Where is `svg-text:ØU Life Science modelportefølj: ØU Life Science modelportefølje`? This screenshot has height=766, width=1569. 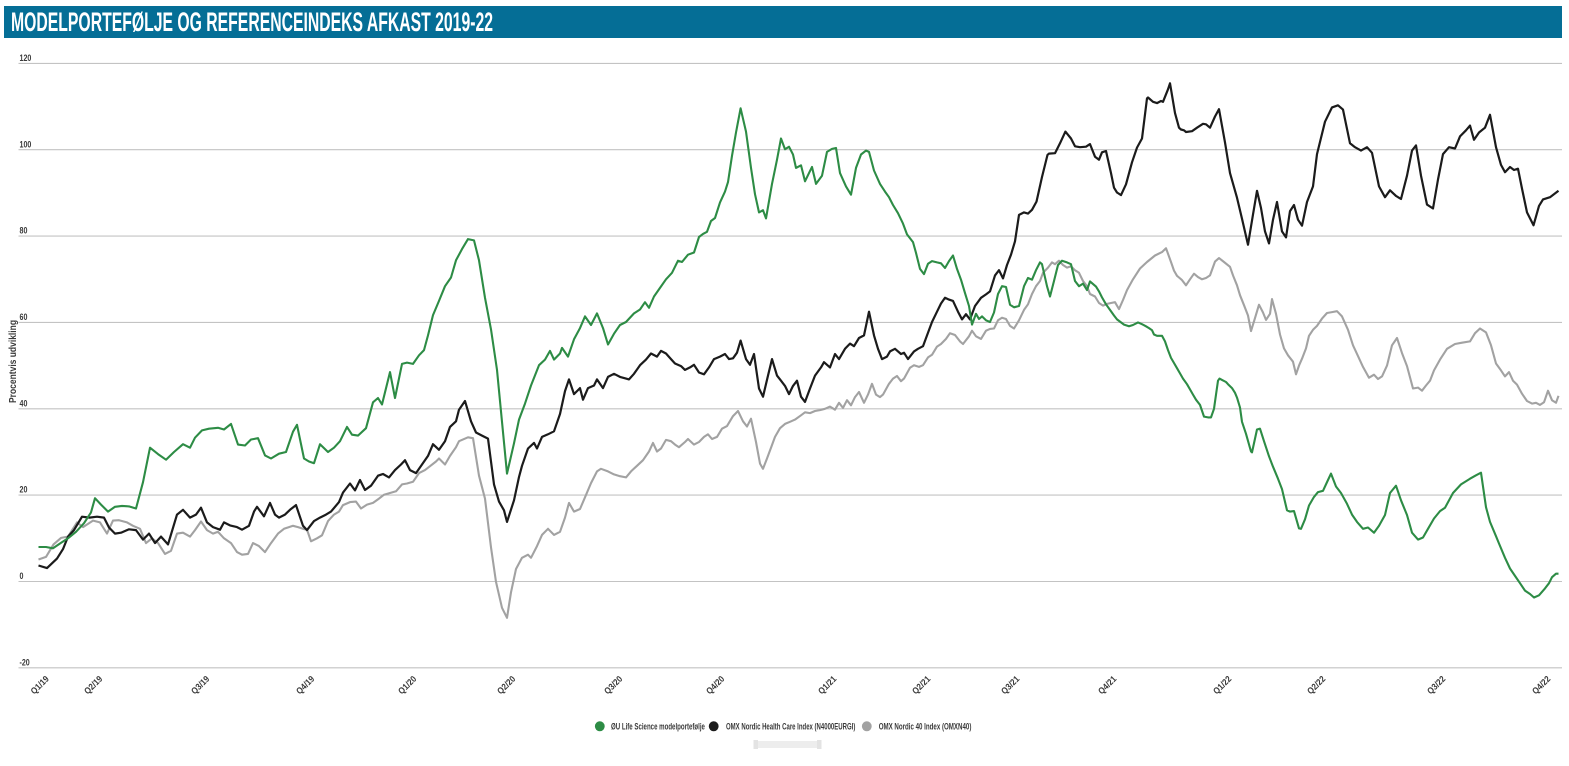 svg-text:ØU Life Science modelportefølj: ØU Life Science modelportefølje is located at coordinates (658, 726).